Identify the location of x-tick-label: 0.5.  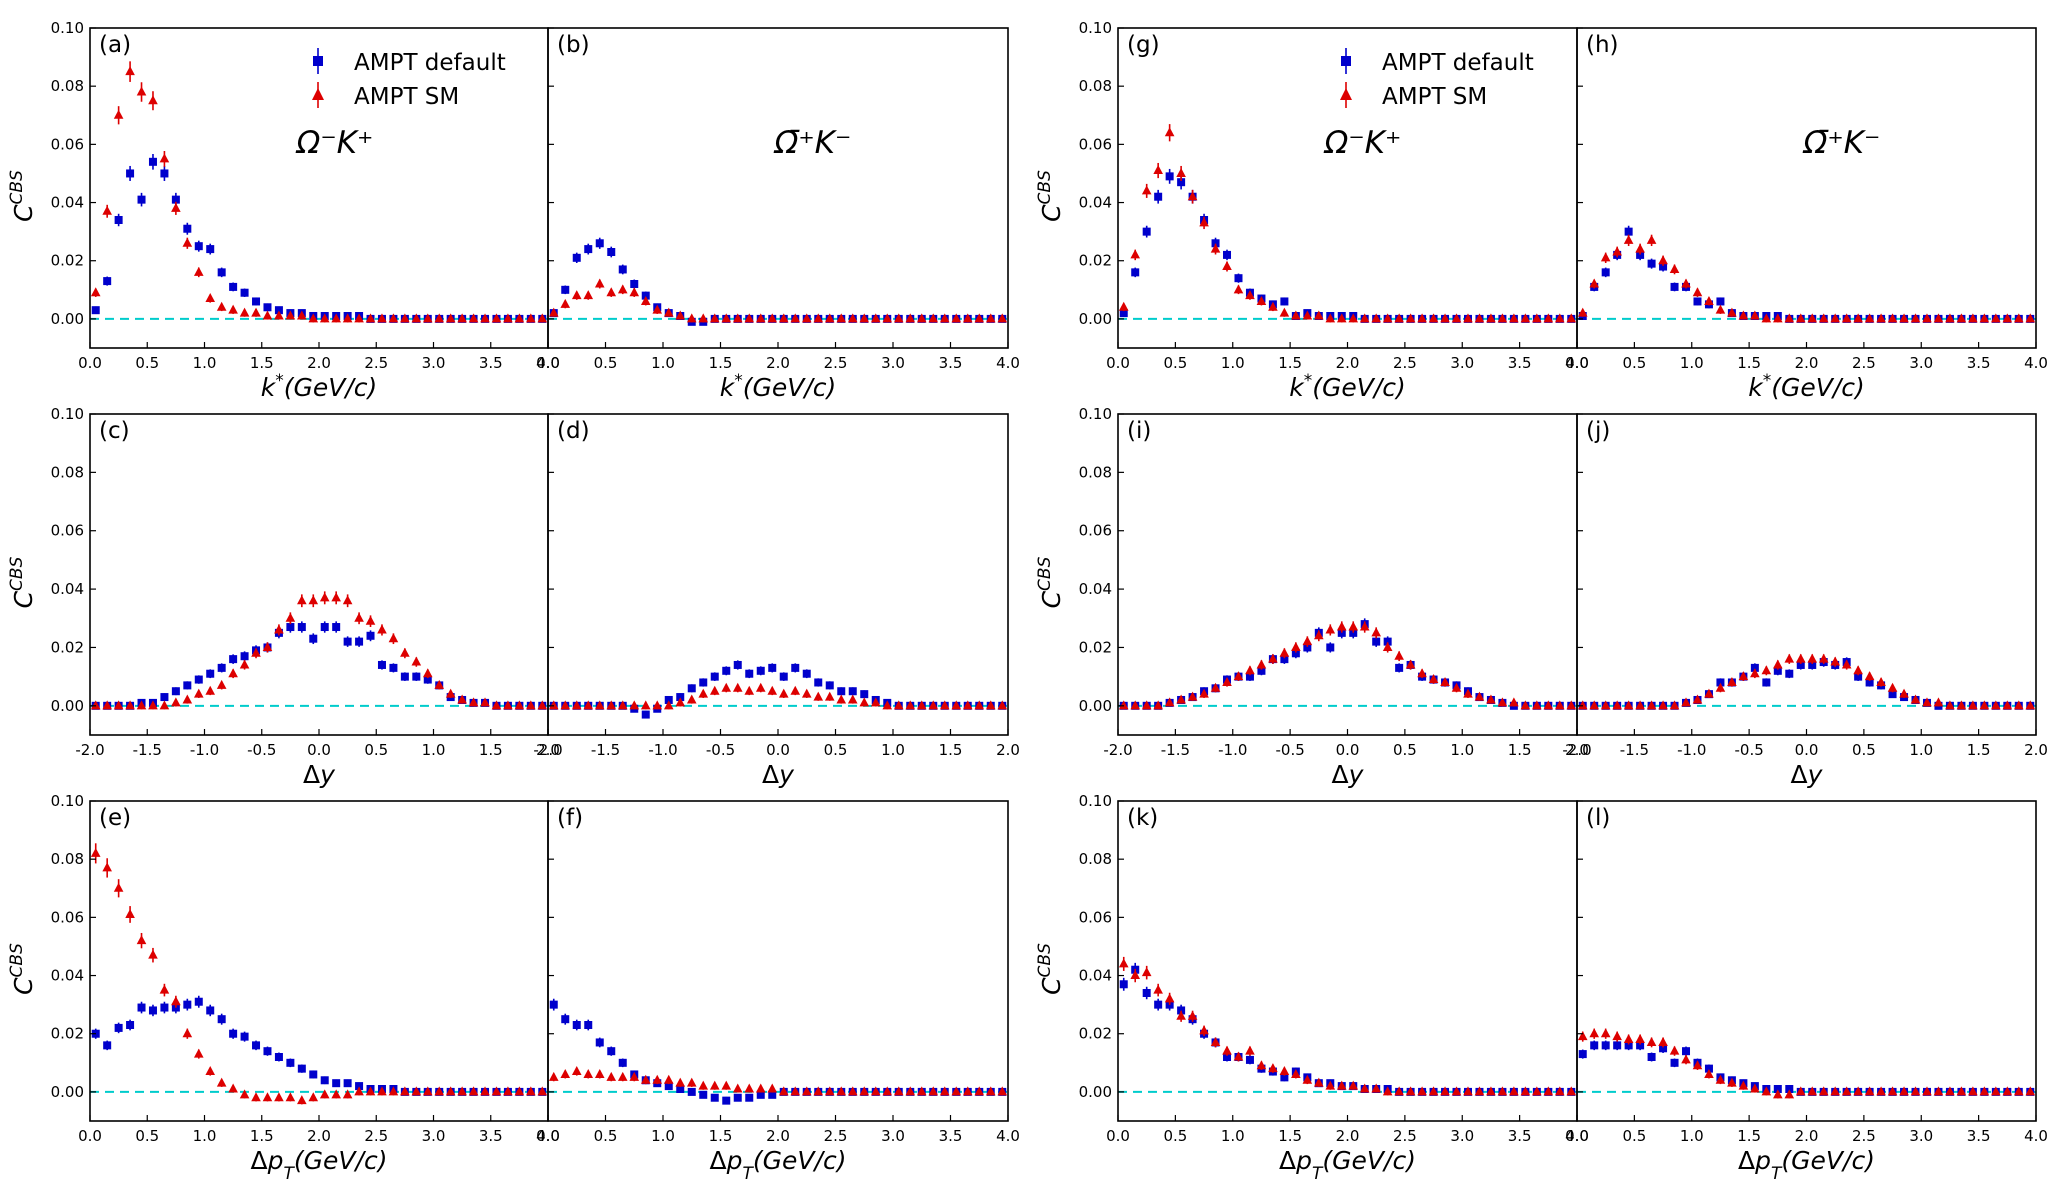
(1405, 750).